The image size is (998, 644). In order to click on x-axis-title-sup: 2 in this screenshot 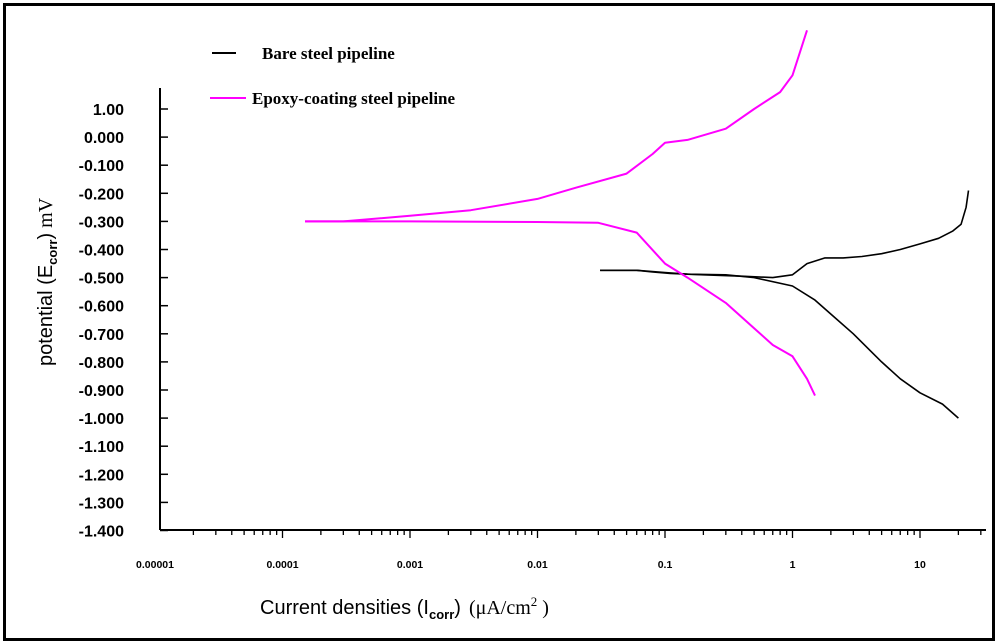, I will do `click(534, 601)`.